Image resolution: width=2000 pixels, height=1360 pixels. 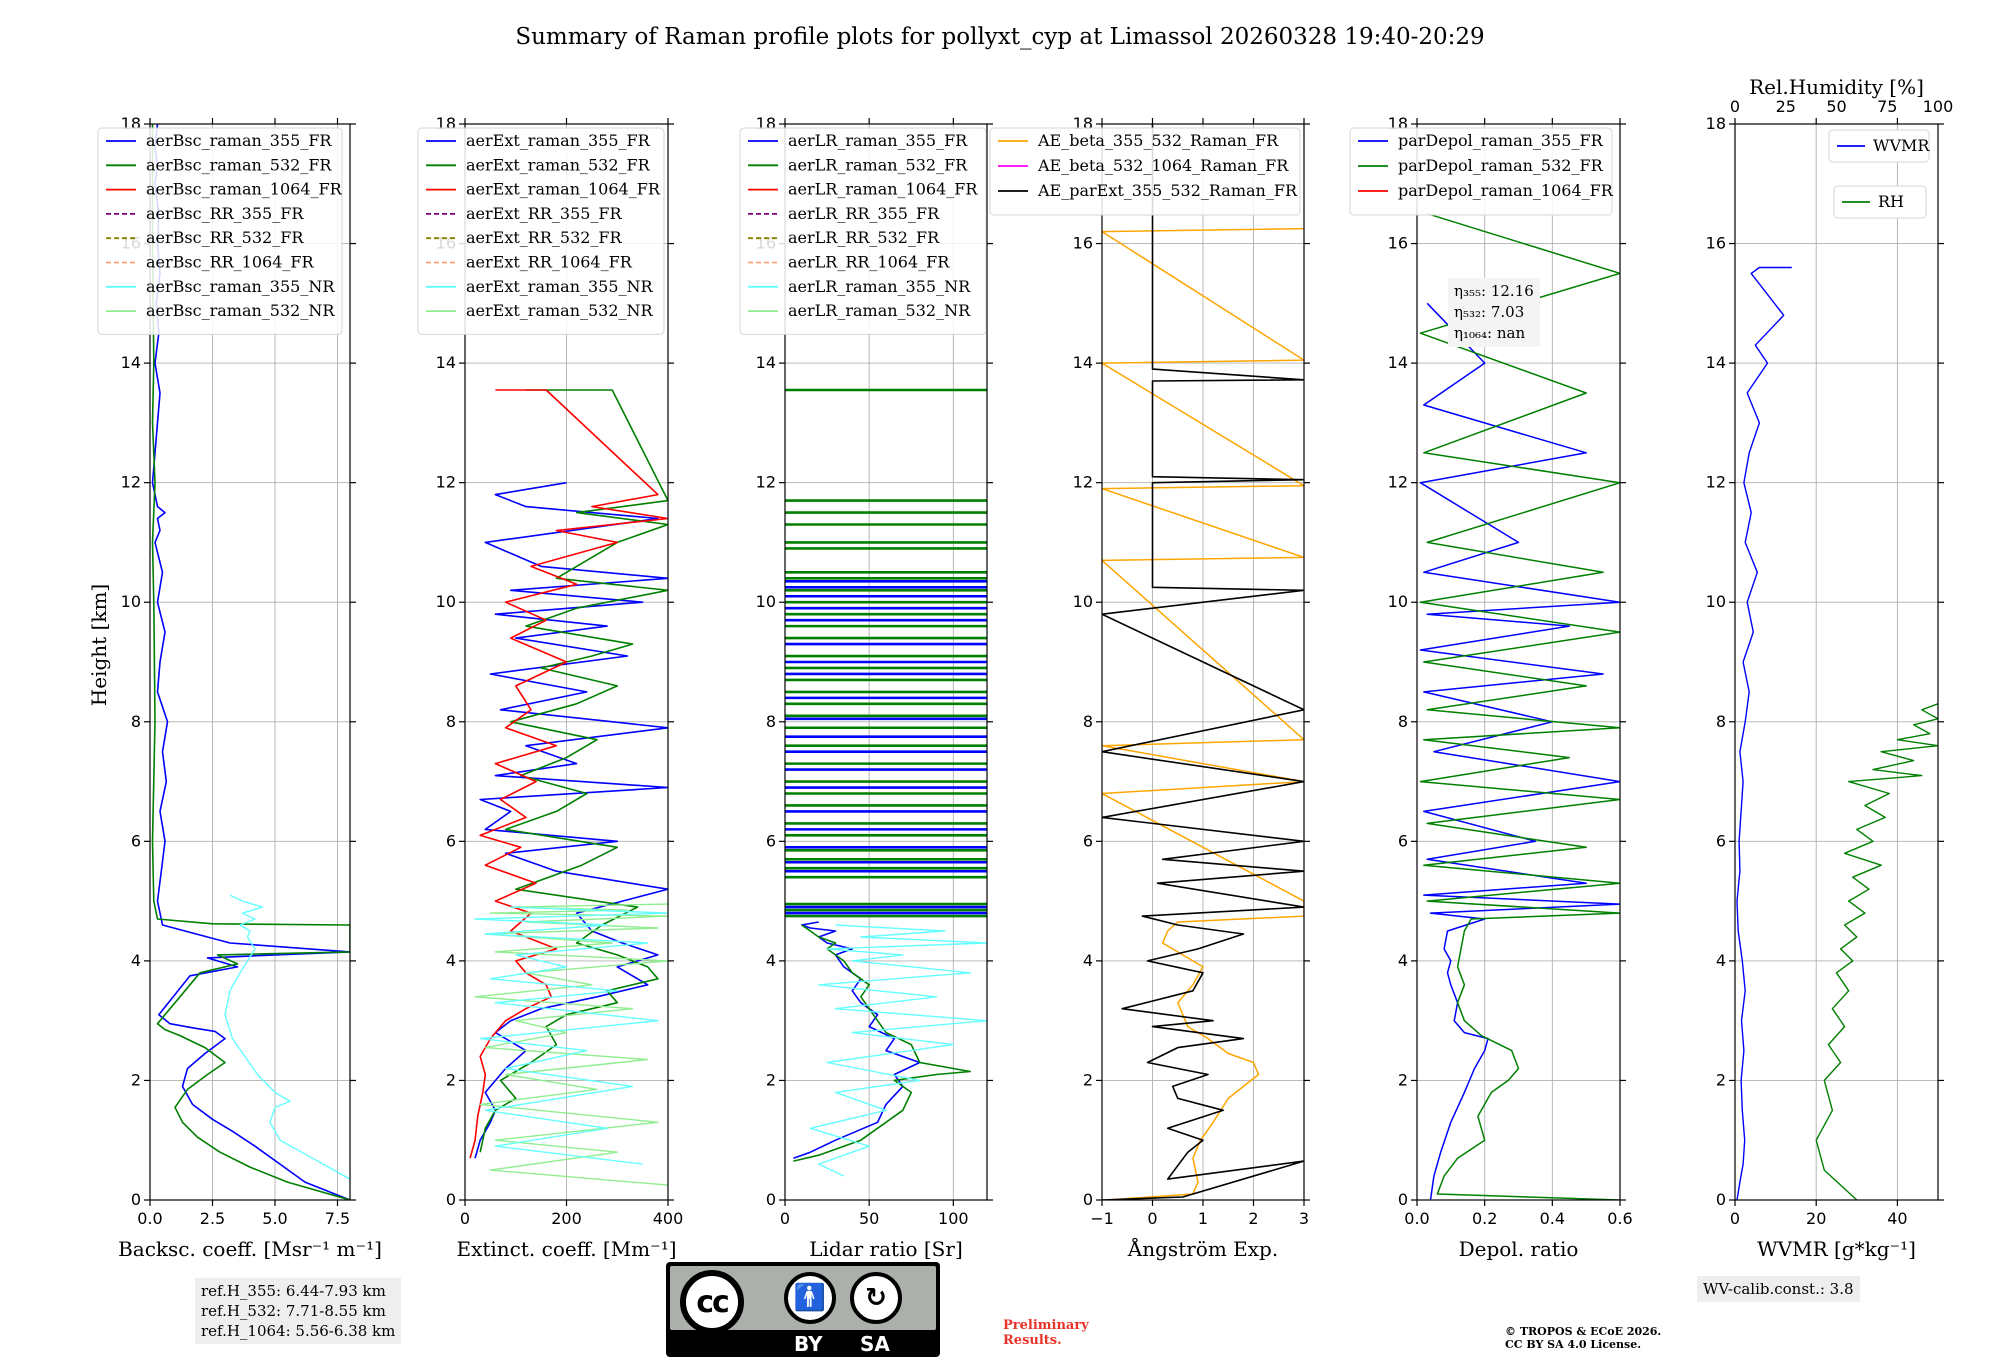 What do you see at coordinates (1836, 87) in the screenshot?
I see `top-axis-label: Rel.Humidity [%]` at bounding box center [1836, 87].